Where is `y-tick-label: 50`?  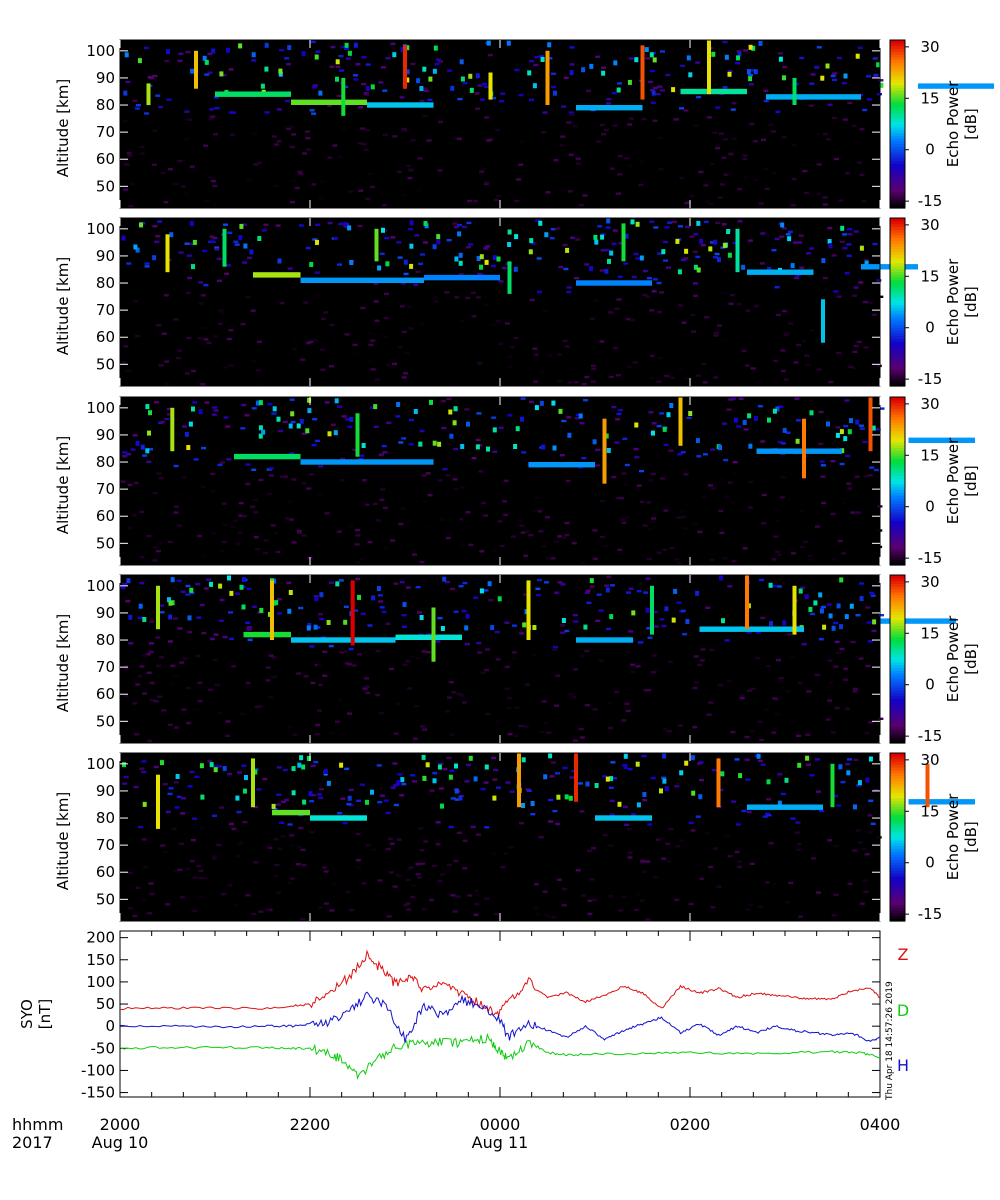 y-tick-label: 50 is located at coordinates (105, 543).